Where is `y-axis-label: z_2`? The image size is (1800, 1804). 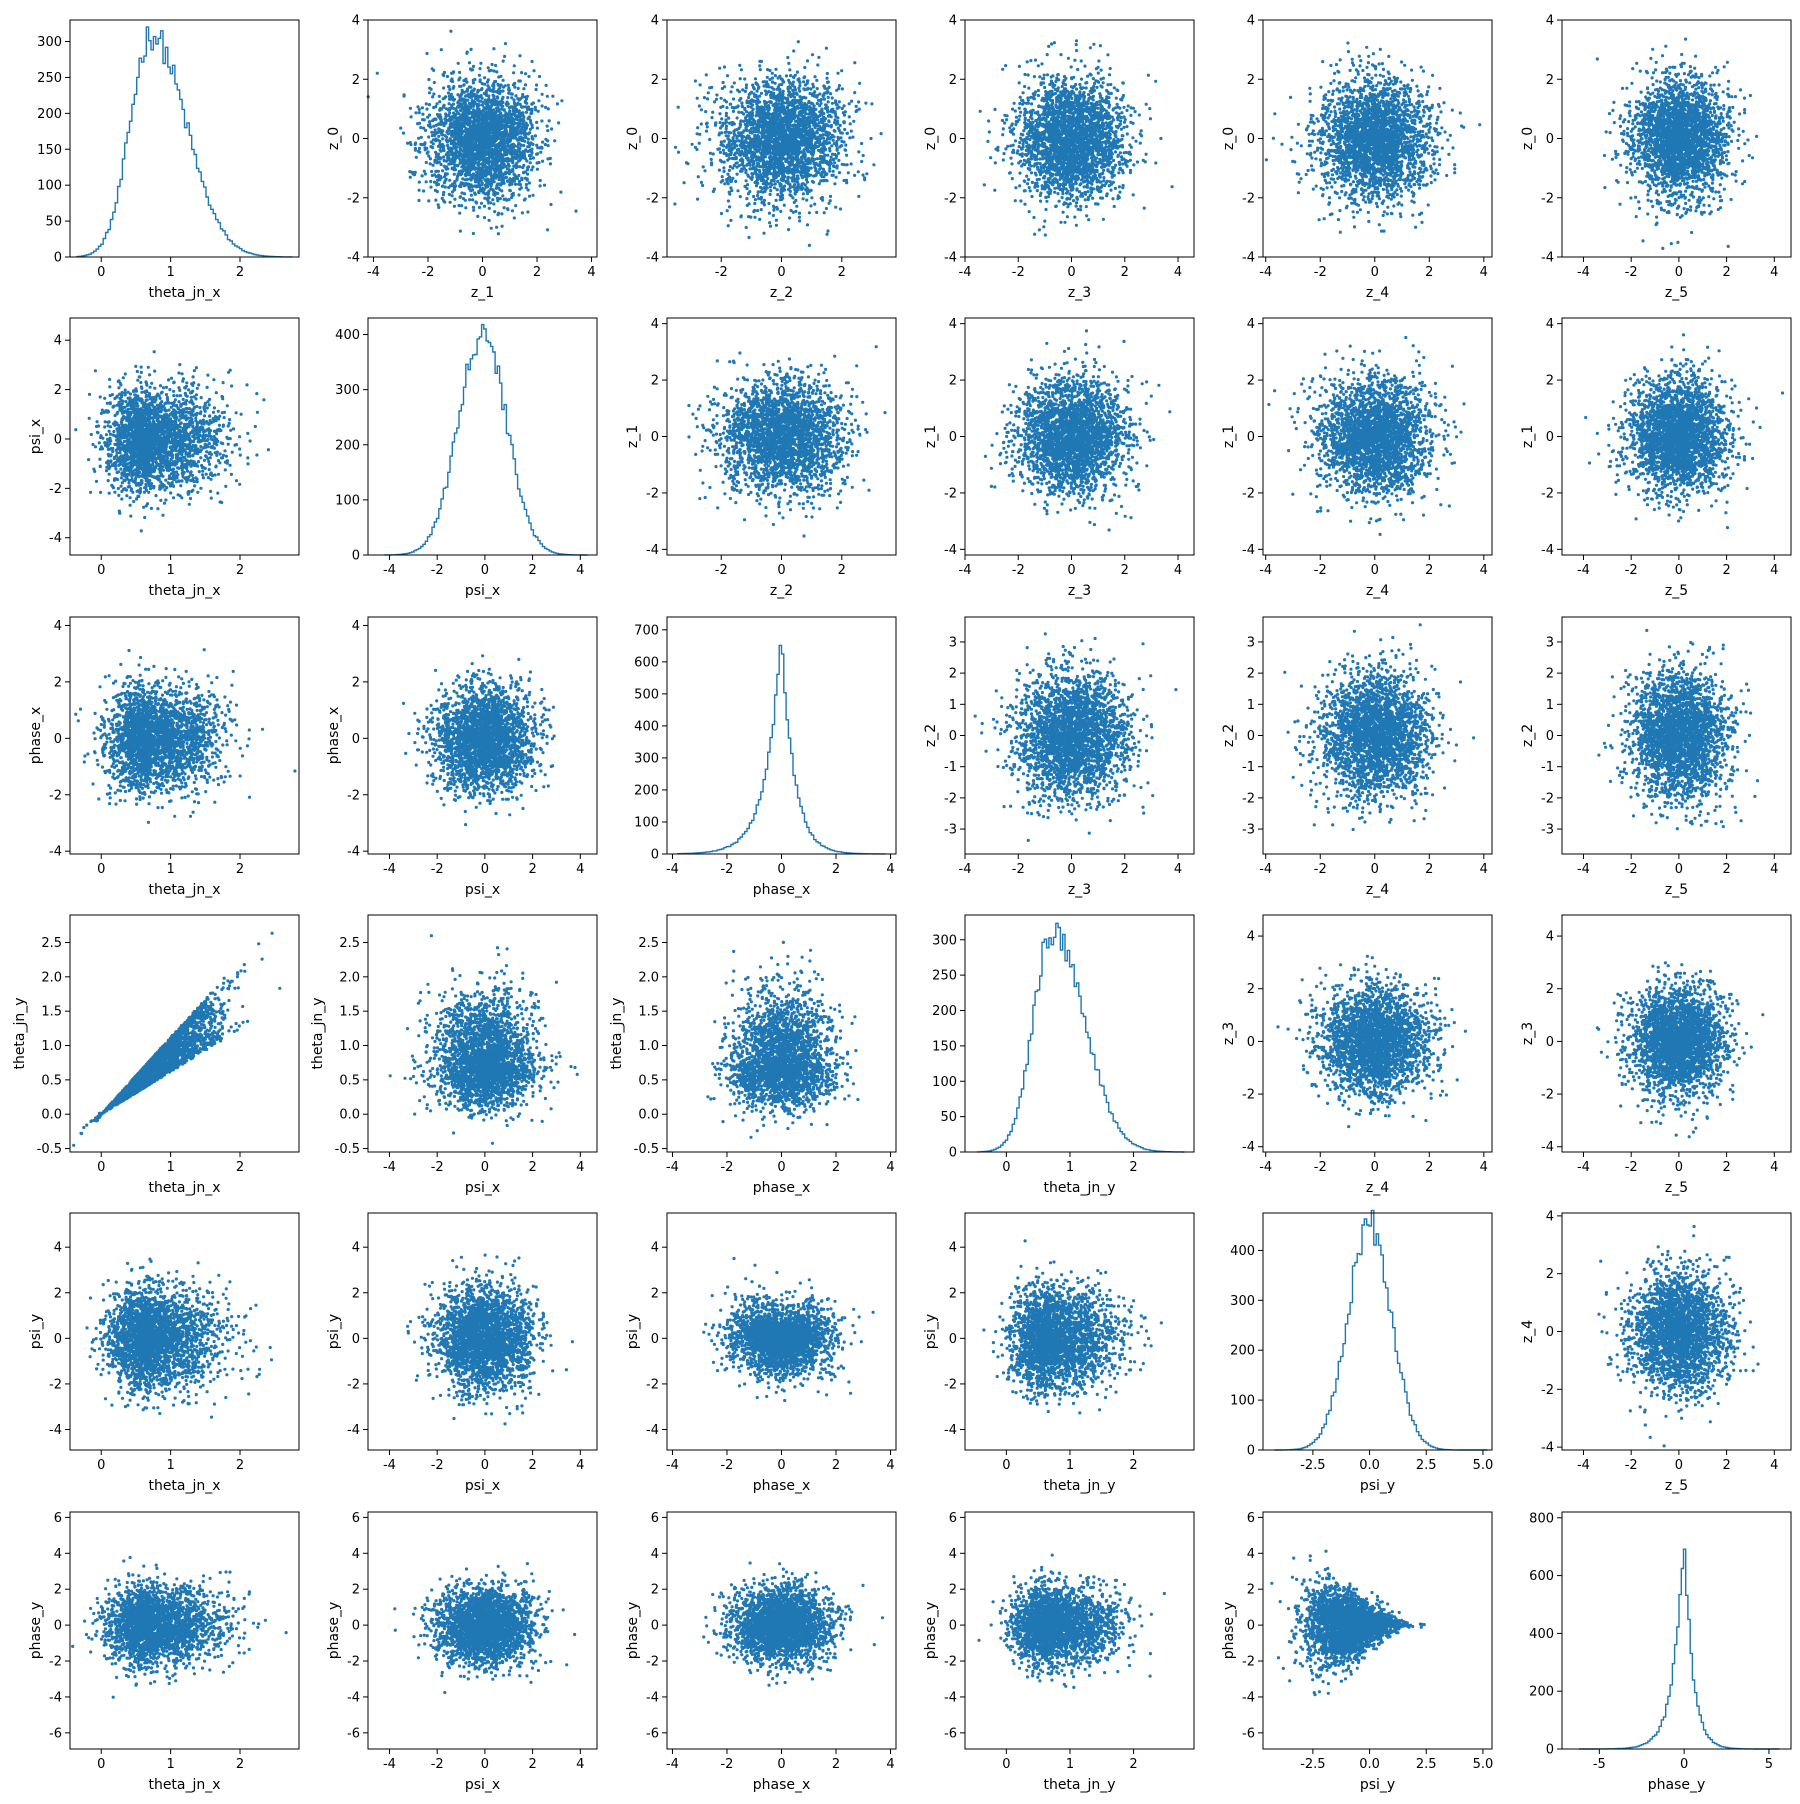 y-axis-label: z_2 is located at coordinates (1229, 735).